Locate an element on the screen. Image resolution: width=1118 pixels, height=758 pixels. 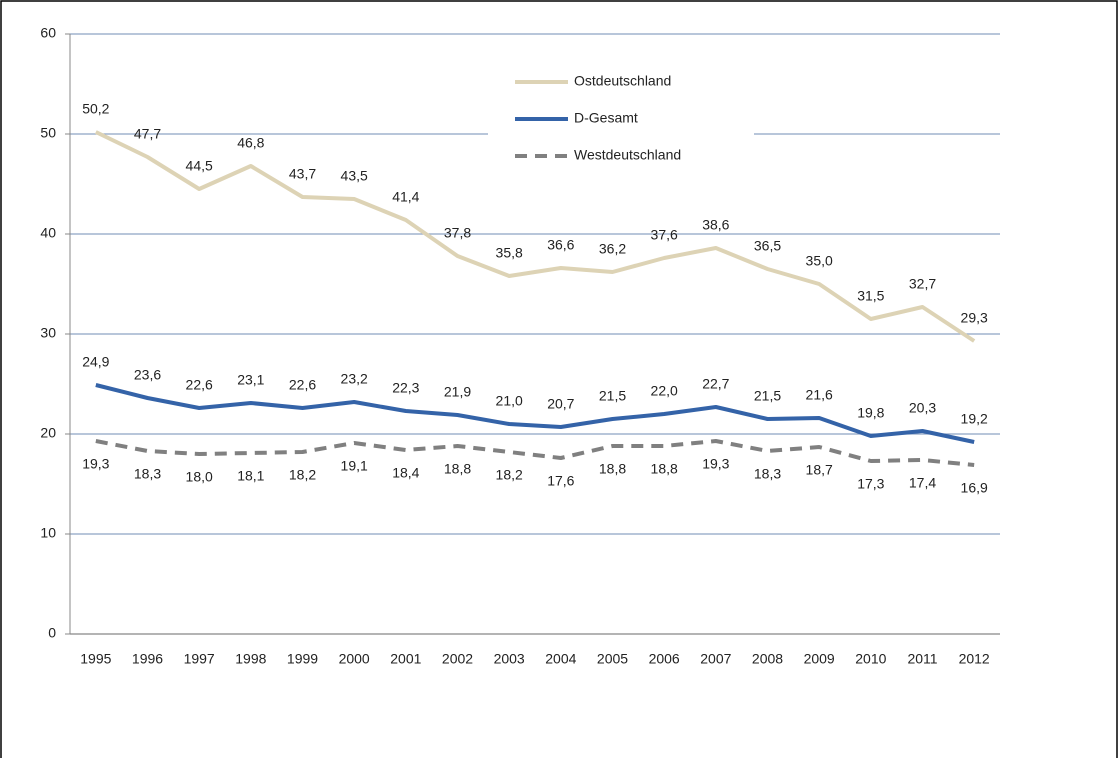
data-label: 35,8 is located at coordinates (509, 253).